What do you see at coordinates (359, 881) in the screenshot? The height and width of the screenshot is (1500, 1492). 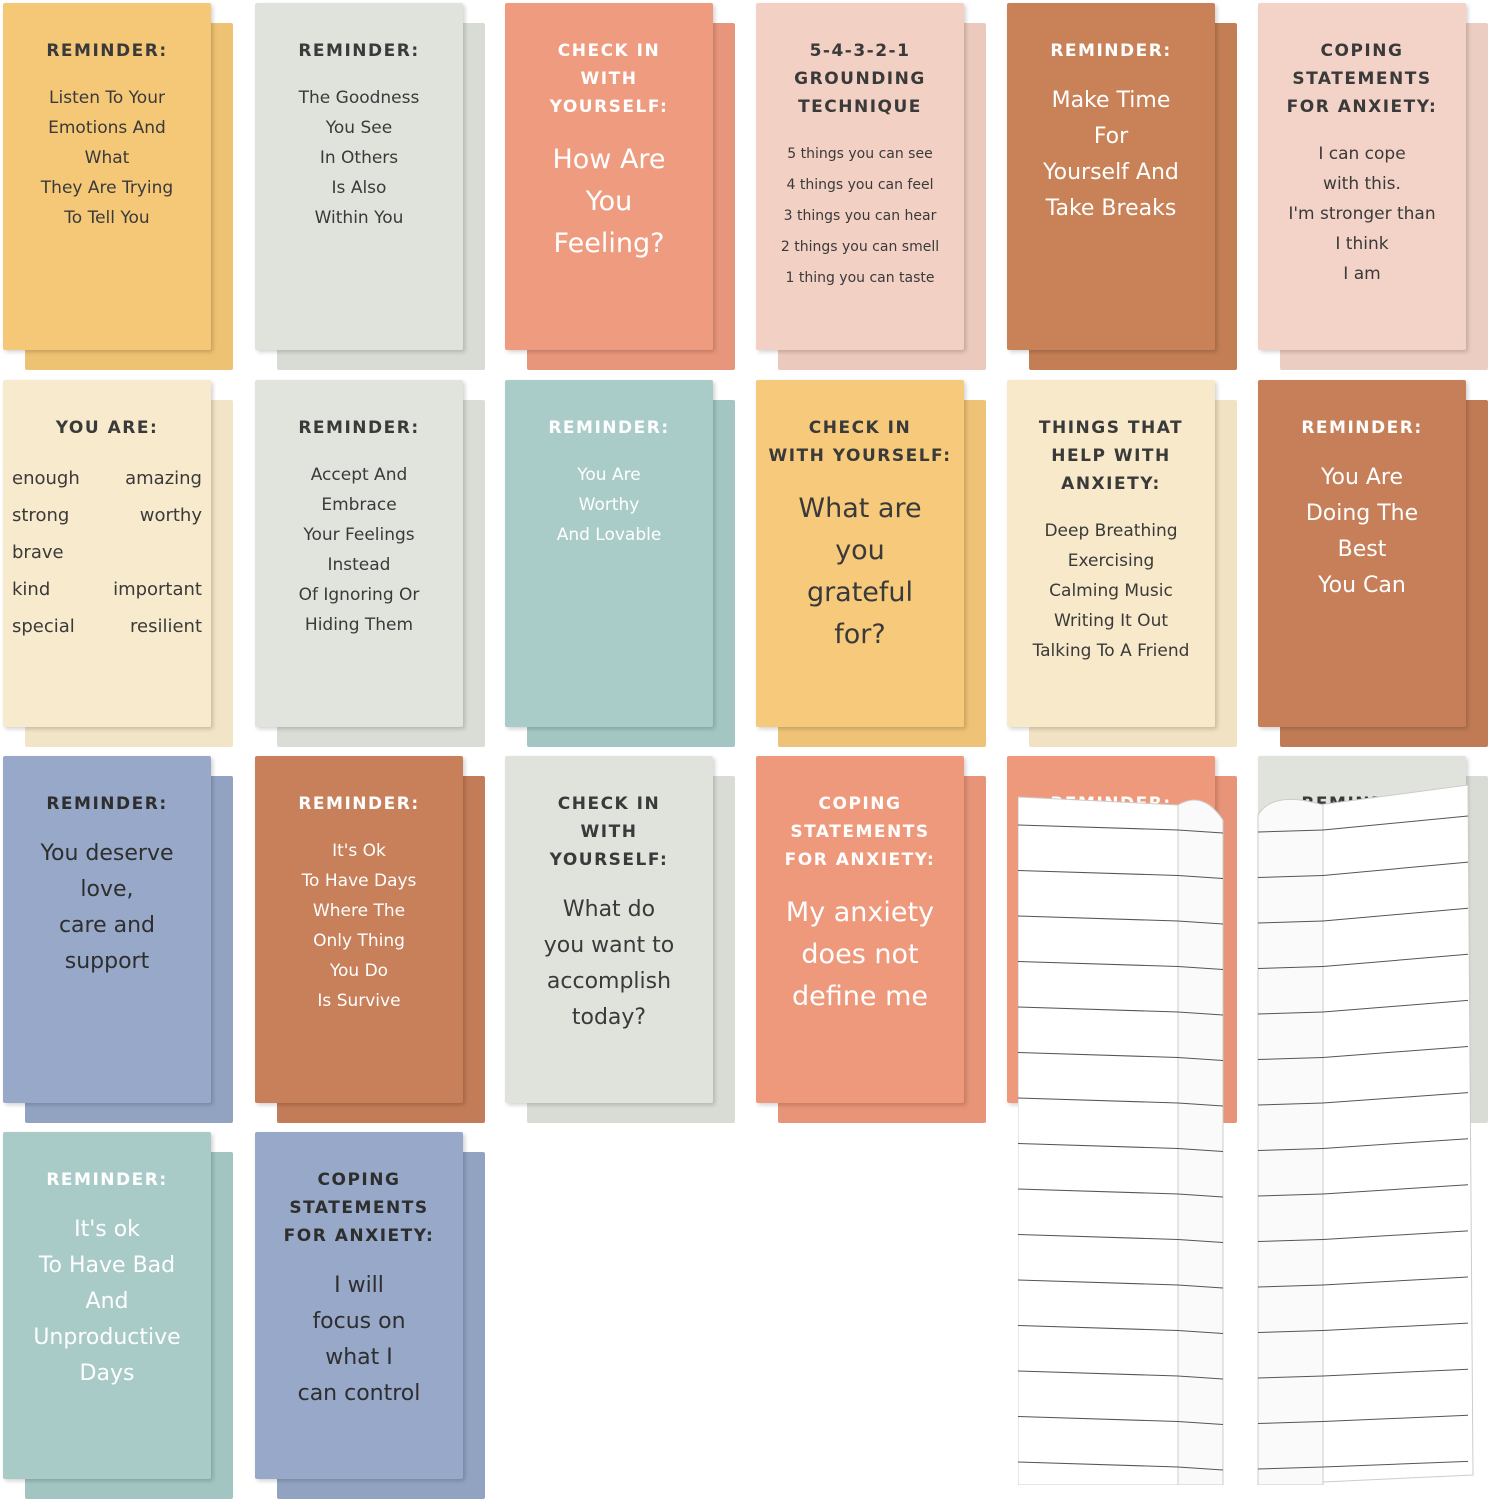 I see `card-message-line: To Have Days` at bounding box center [359, 881].